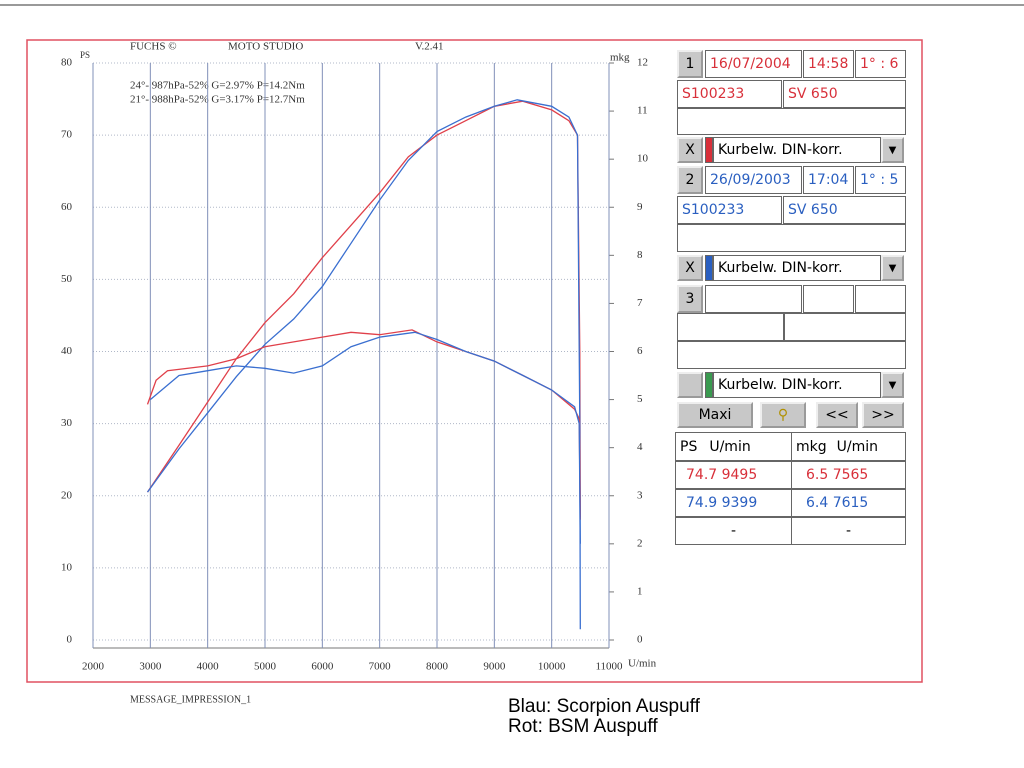 The height and width of the screenshot is (768, 1024). I want to click on zoom-button: ⚲, so click(783, 415).